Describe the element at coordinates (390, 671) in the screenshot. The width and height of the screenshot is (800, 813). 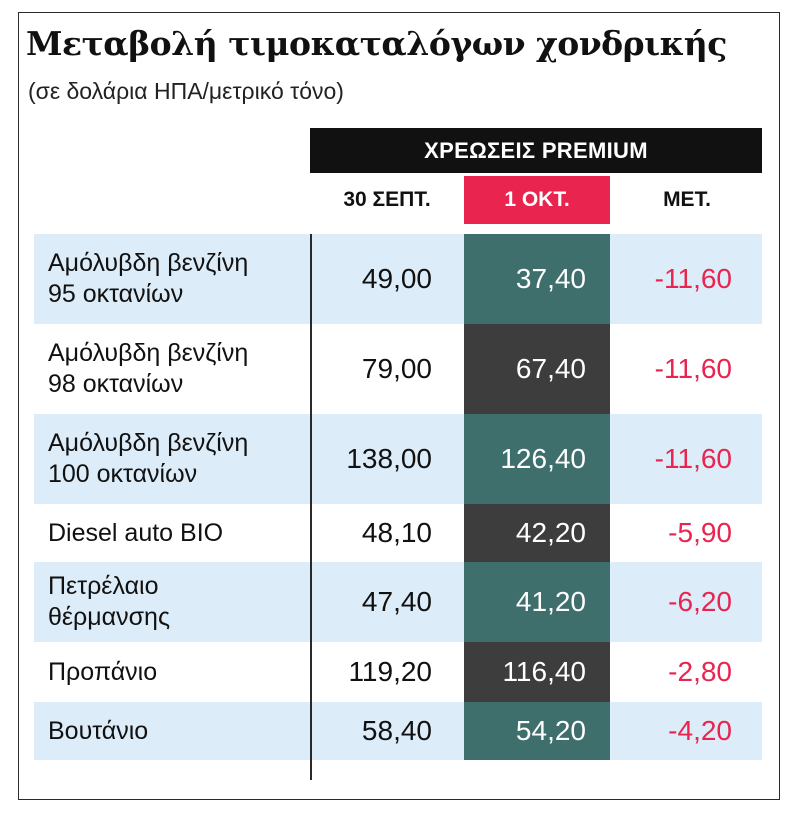
I see `value-sept30: 119,20` at that location.